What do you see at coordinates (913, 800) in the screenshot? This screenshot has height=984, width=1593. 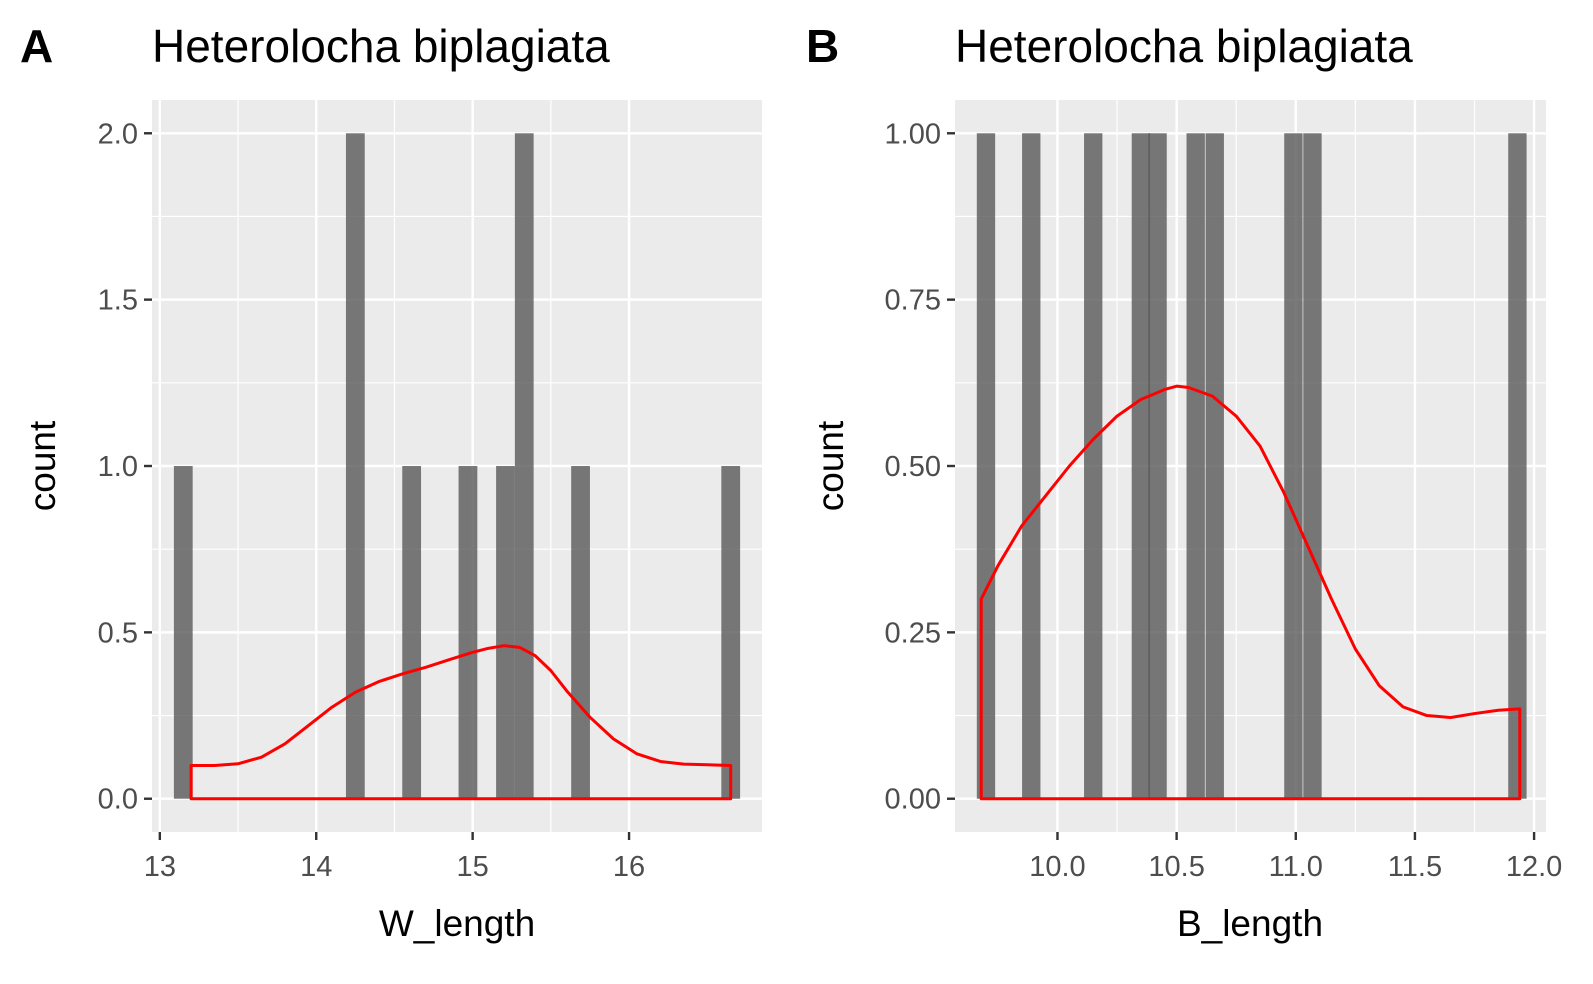 I see `y-tick-label: 0.00` at bounding box center [913, 800].